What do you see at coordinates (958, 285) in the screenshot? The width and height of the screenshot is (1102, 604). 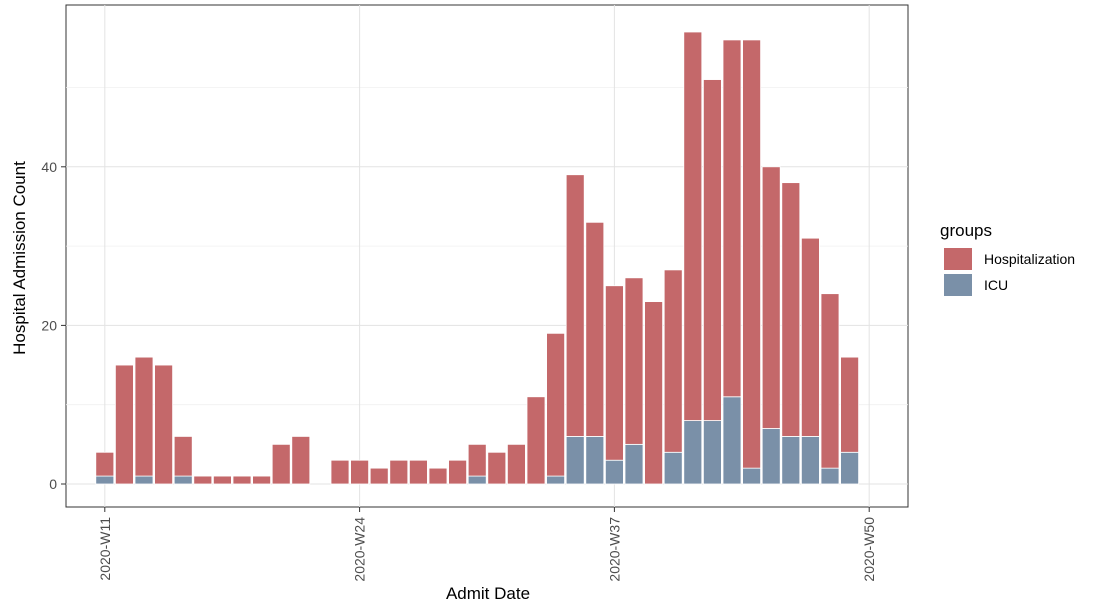 I see `legend-key-icu` at bounding box center [958, 285].